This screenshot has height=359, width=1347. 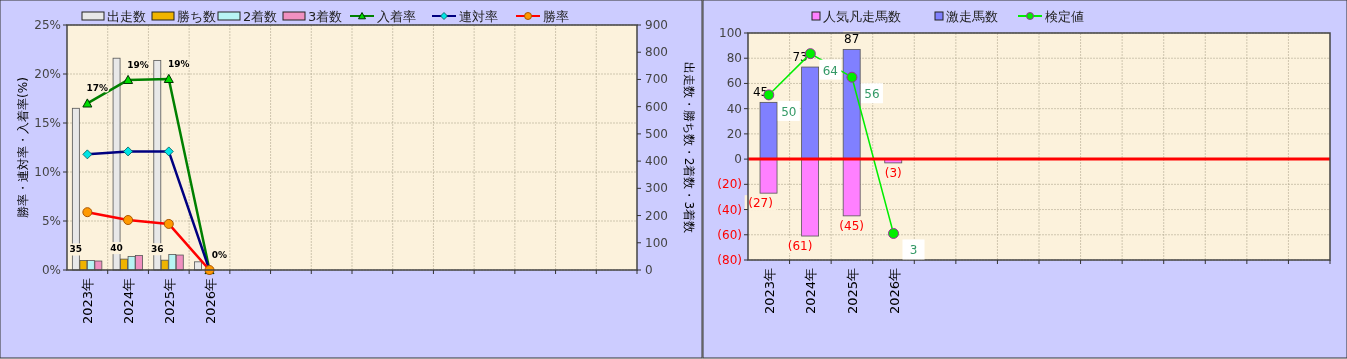 What do you see at coordinates (656, 242) in the screenshot?
I see `y2-tick-label: 100` at bounding box center [656, 242].